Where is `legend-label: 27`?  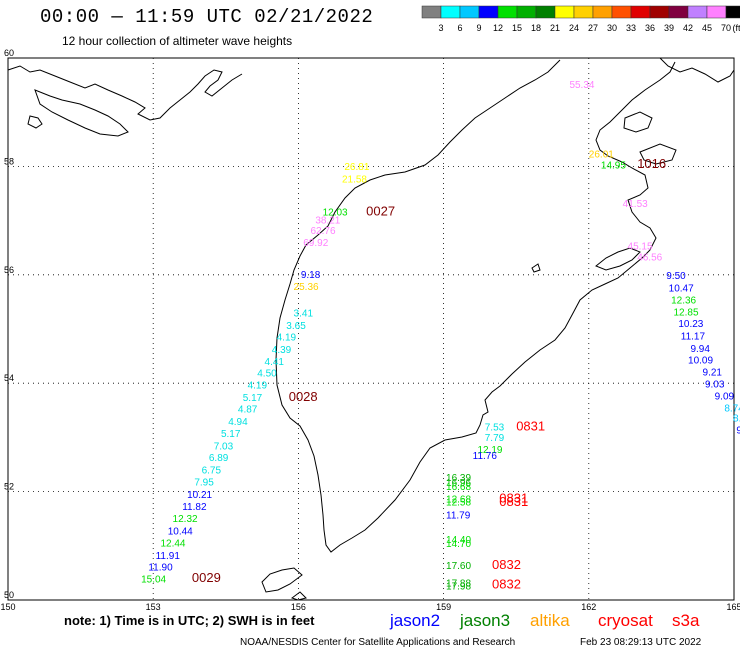
legend-label: 27 is located at coordinates (593, 28).